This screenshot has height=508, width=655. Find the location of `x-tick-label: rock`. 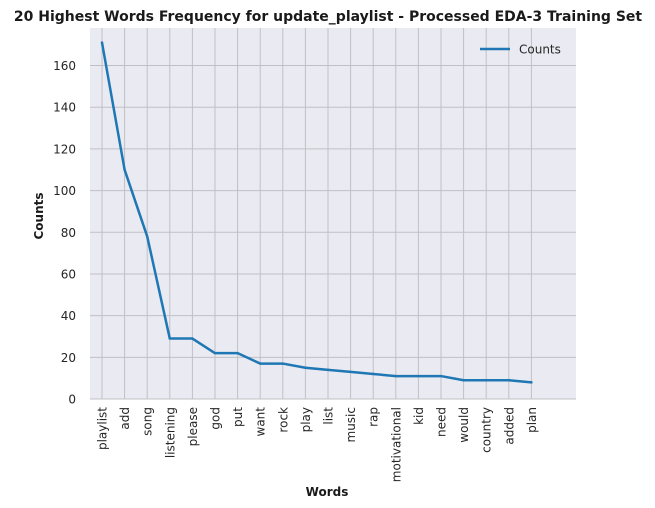

x-tick-label: rock is located at coordinates (283, 420).